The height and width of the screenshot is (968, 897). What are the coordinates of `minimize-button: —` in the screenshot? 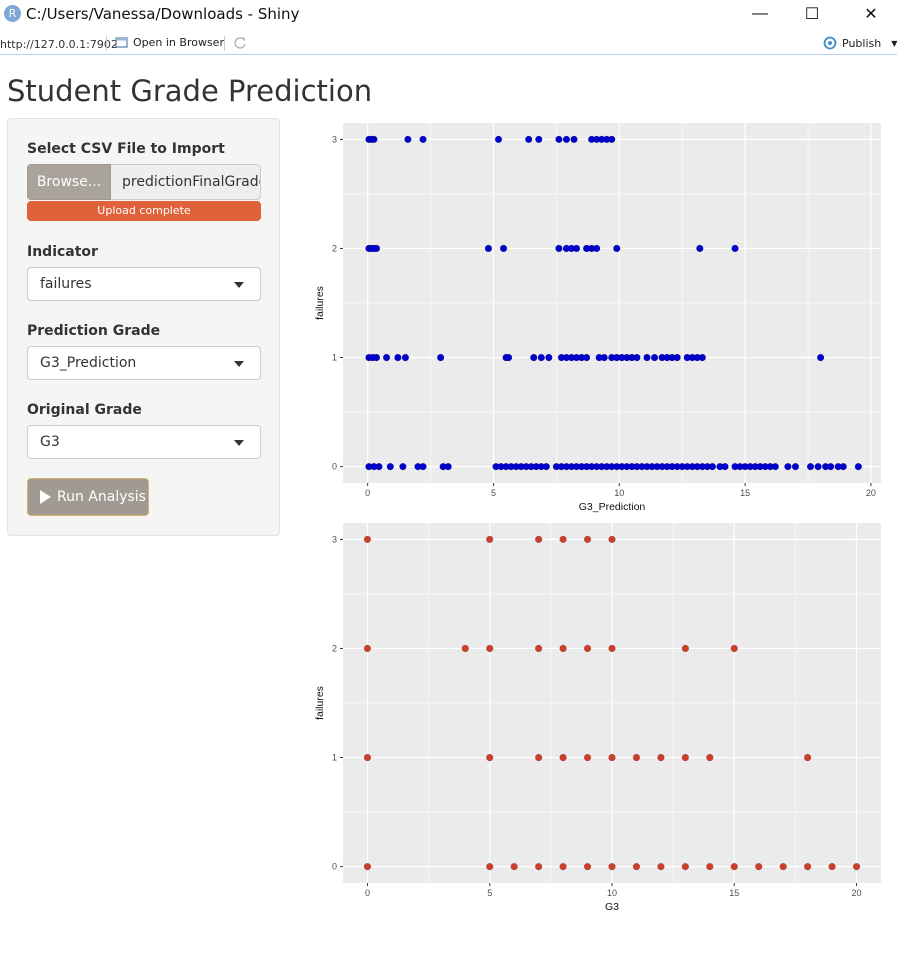 It's located at (760, 13).